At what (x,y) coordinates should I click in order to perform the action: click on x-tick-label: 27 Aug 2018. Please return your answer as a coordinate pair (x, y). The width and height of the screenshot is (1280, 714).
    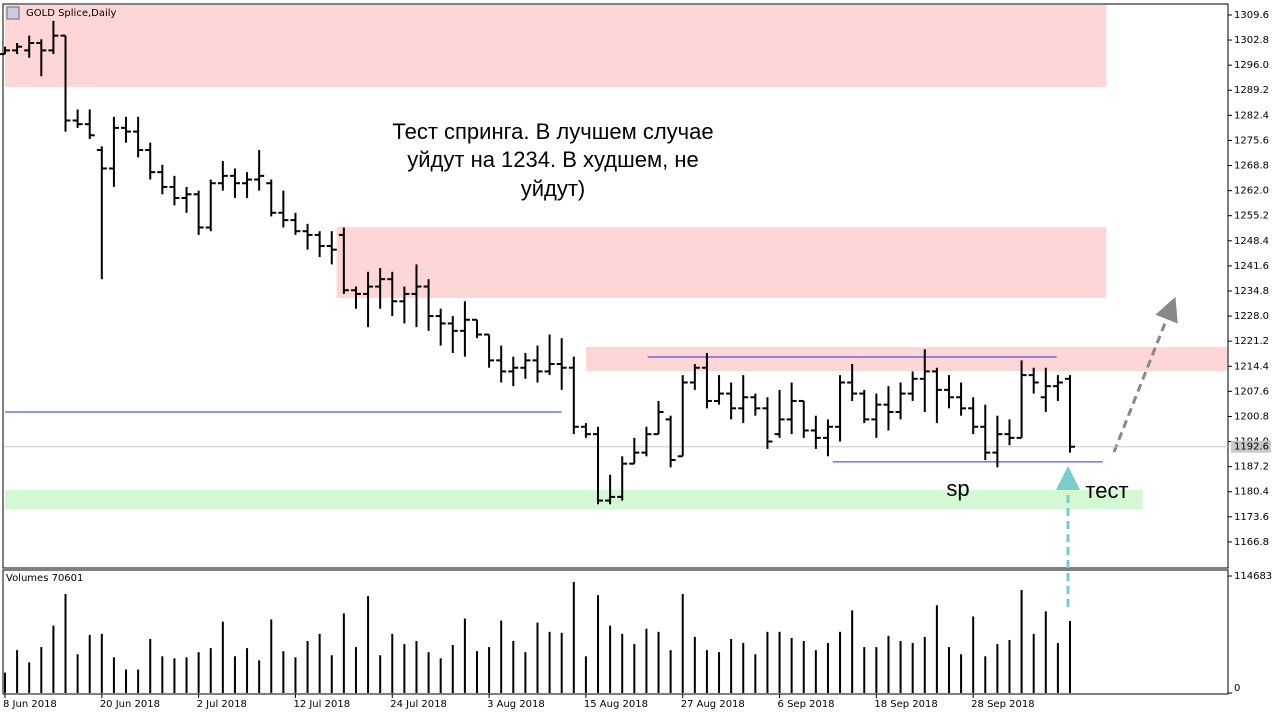
    Looking at the image, I should click on (713, 704).